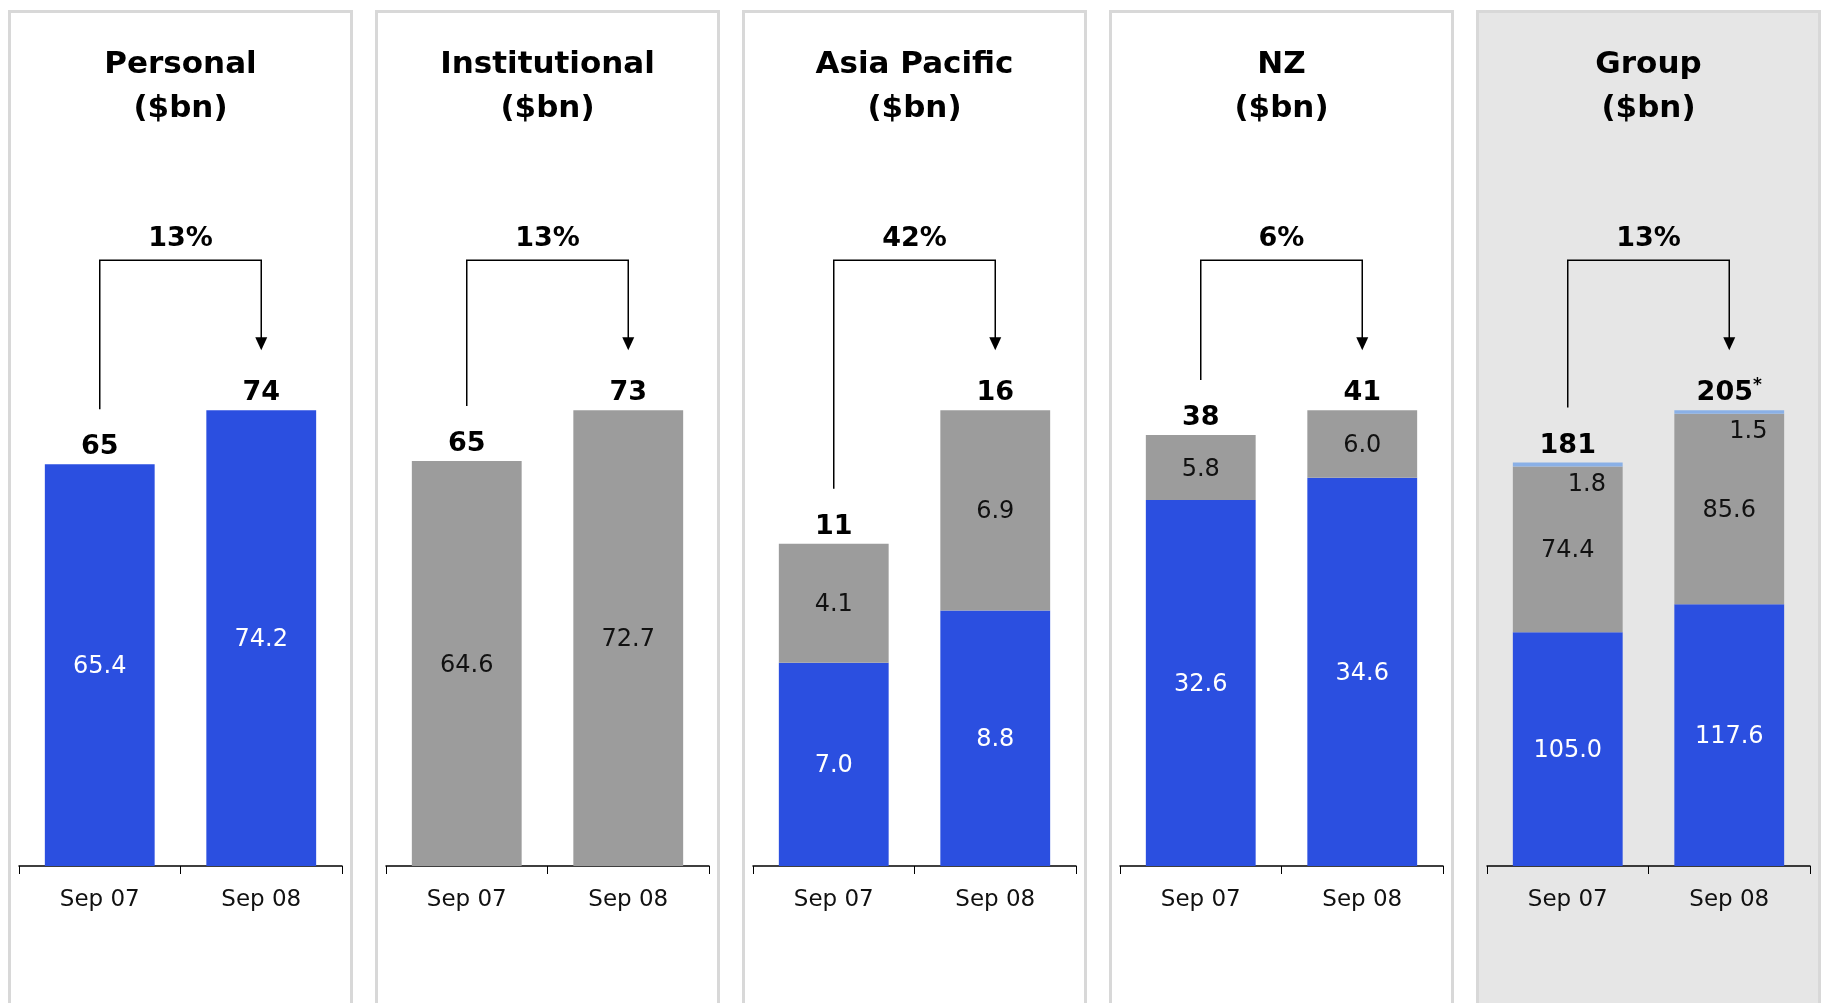 The image size is (1848, 1003). What do you see at coordinates (547, 84) in the screenshot?
I see `chart-title: Institutional ($bn)` at bounding box center [547, 84].